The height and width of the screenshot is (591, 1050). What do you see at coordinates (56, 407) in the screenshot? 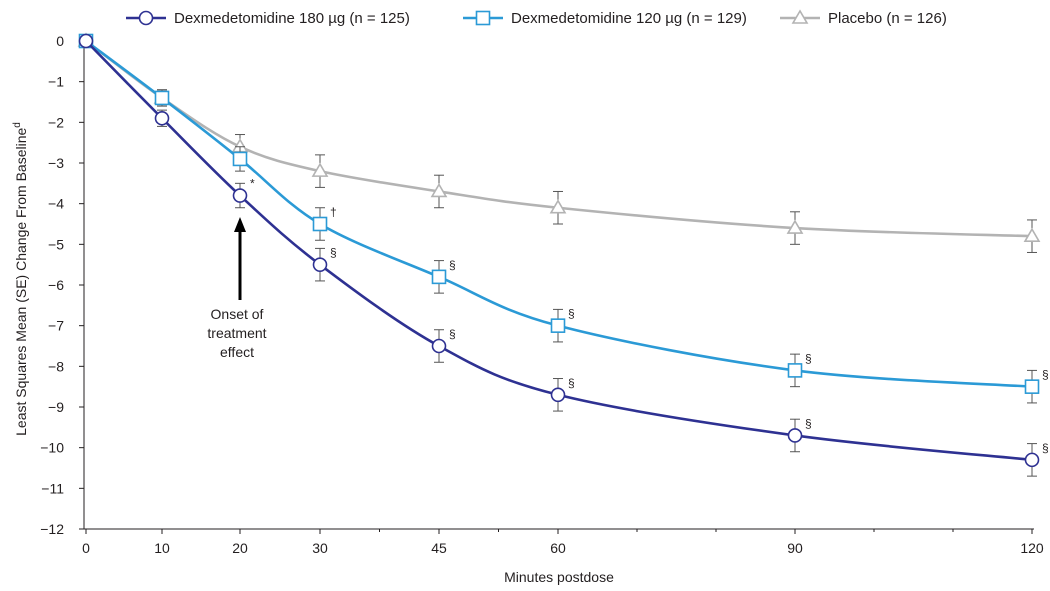
I see `y-tick-label: −9` at bounding box center [56, 407].